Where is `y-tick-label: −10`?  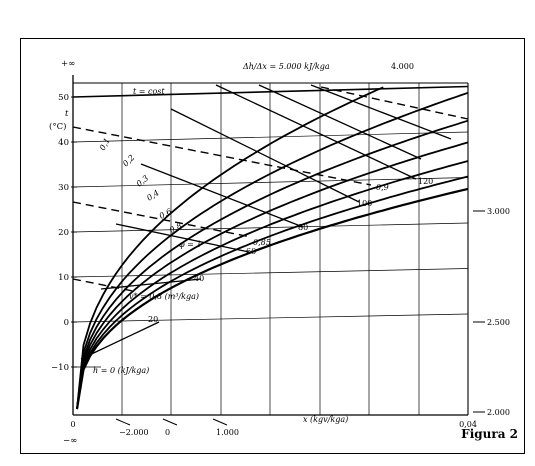 y-tick-label: −10 is located at coordinates (60, 368).